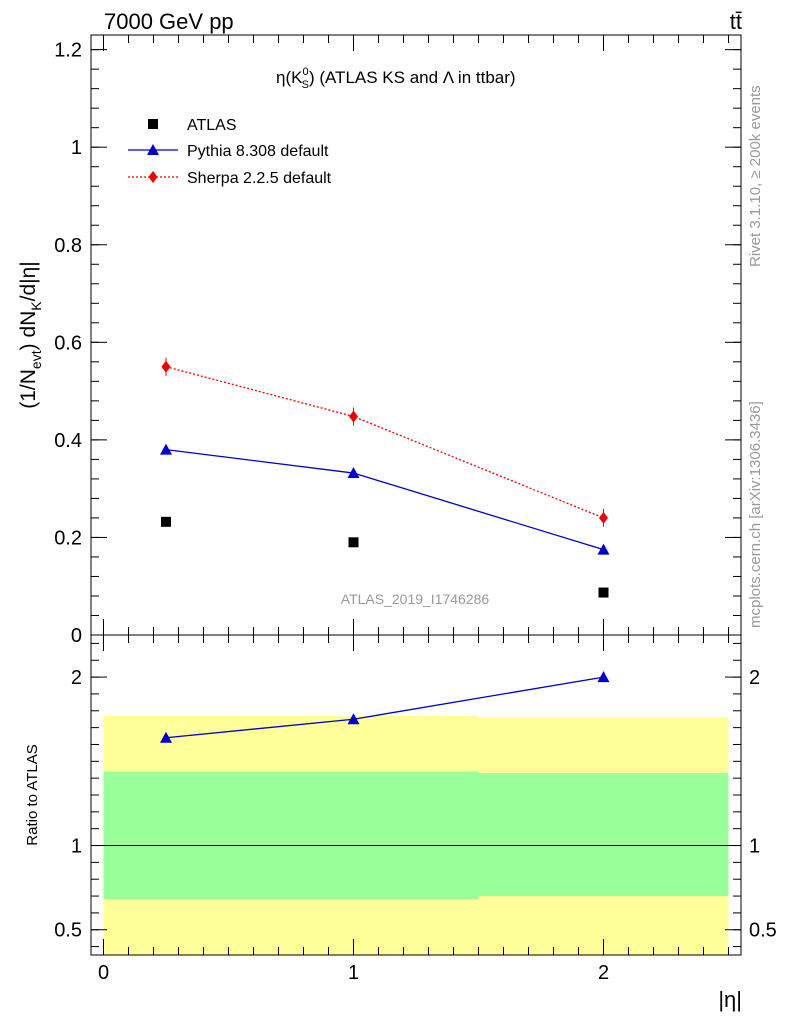 The height and width of the screenshot is (1024, 786). I want to click on ratio-y-tick-label-right: 1, so click(754, 847).